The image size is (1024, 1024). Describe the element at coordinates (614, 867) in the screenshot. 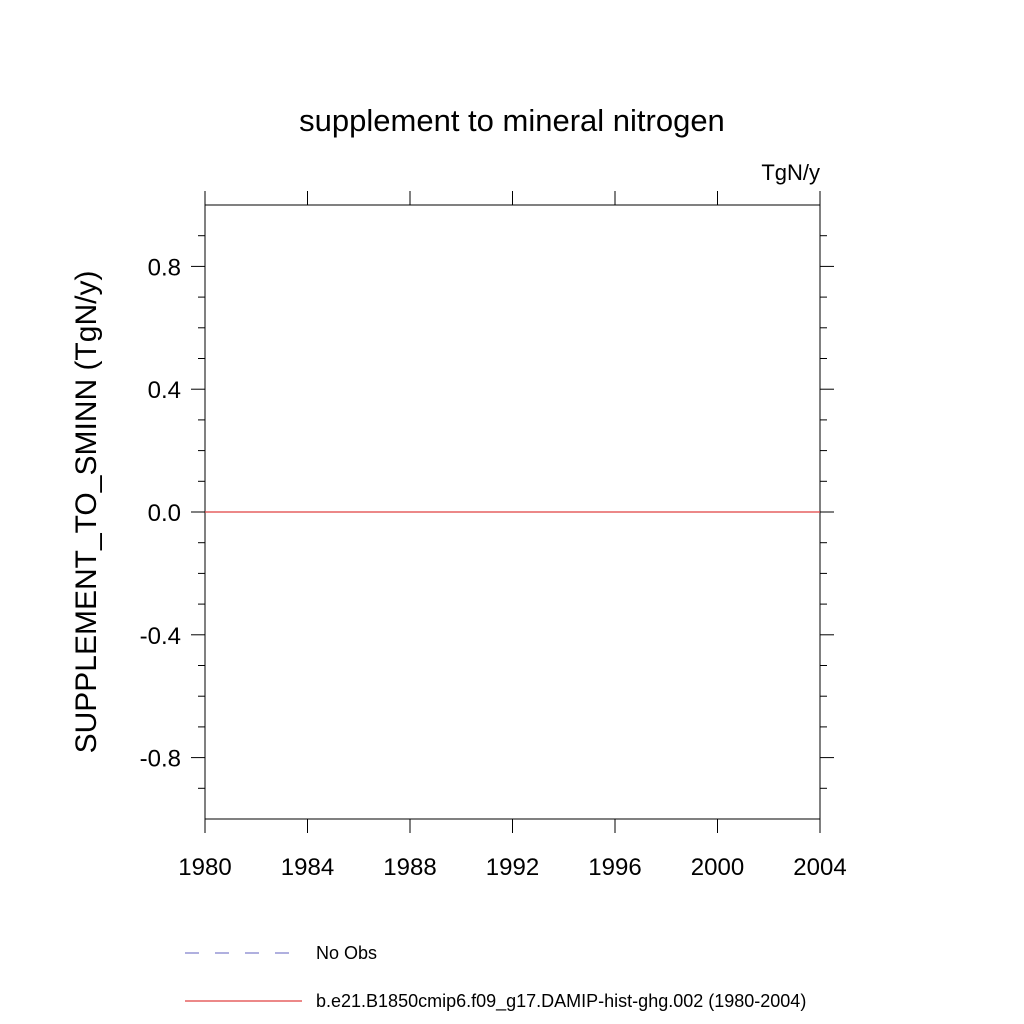

I see `x-tick-label: 1996` at that location.